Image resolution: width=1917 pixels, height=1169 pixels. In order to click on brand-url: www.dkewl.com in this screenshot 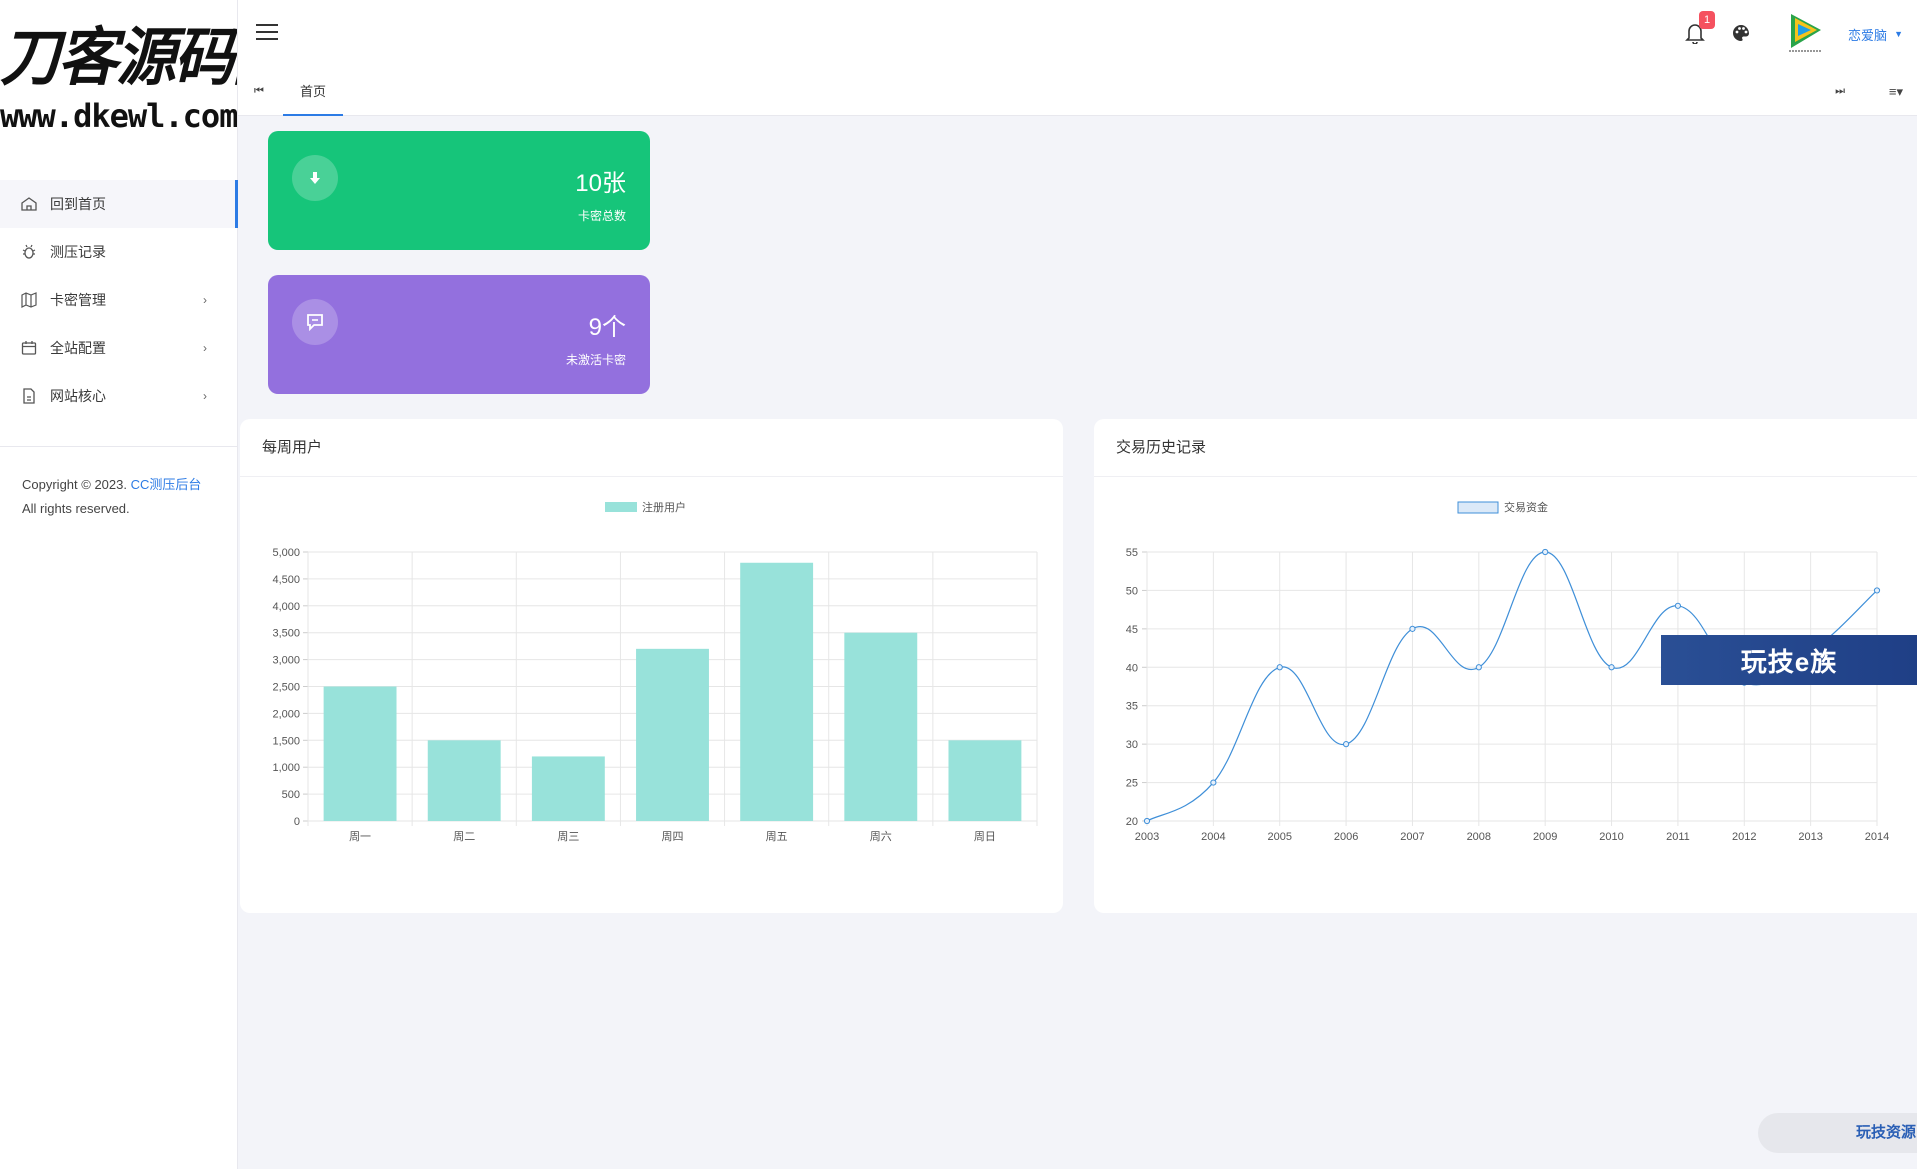, I will do `click(118, 116)`.